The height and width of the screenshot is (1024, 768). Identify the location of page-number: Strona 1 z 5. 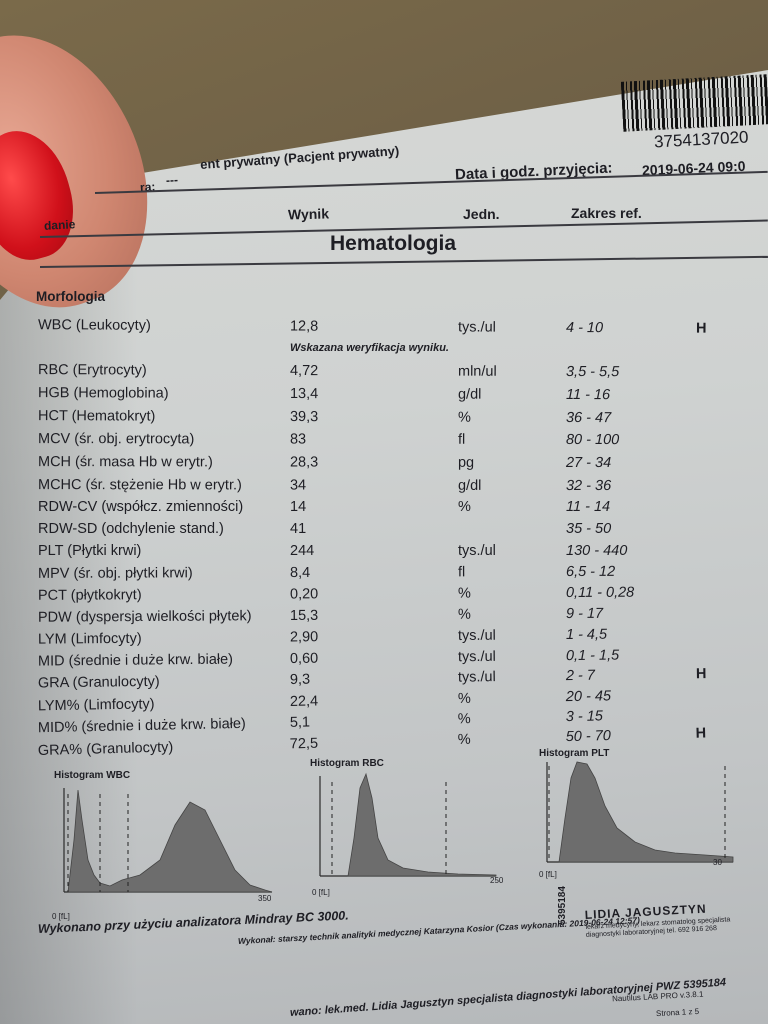
(677, 1012).